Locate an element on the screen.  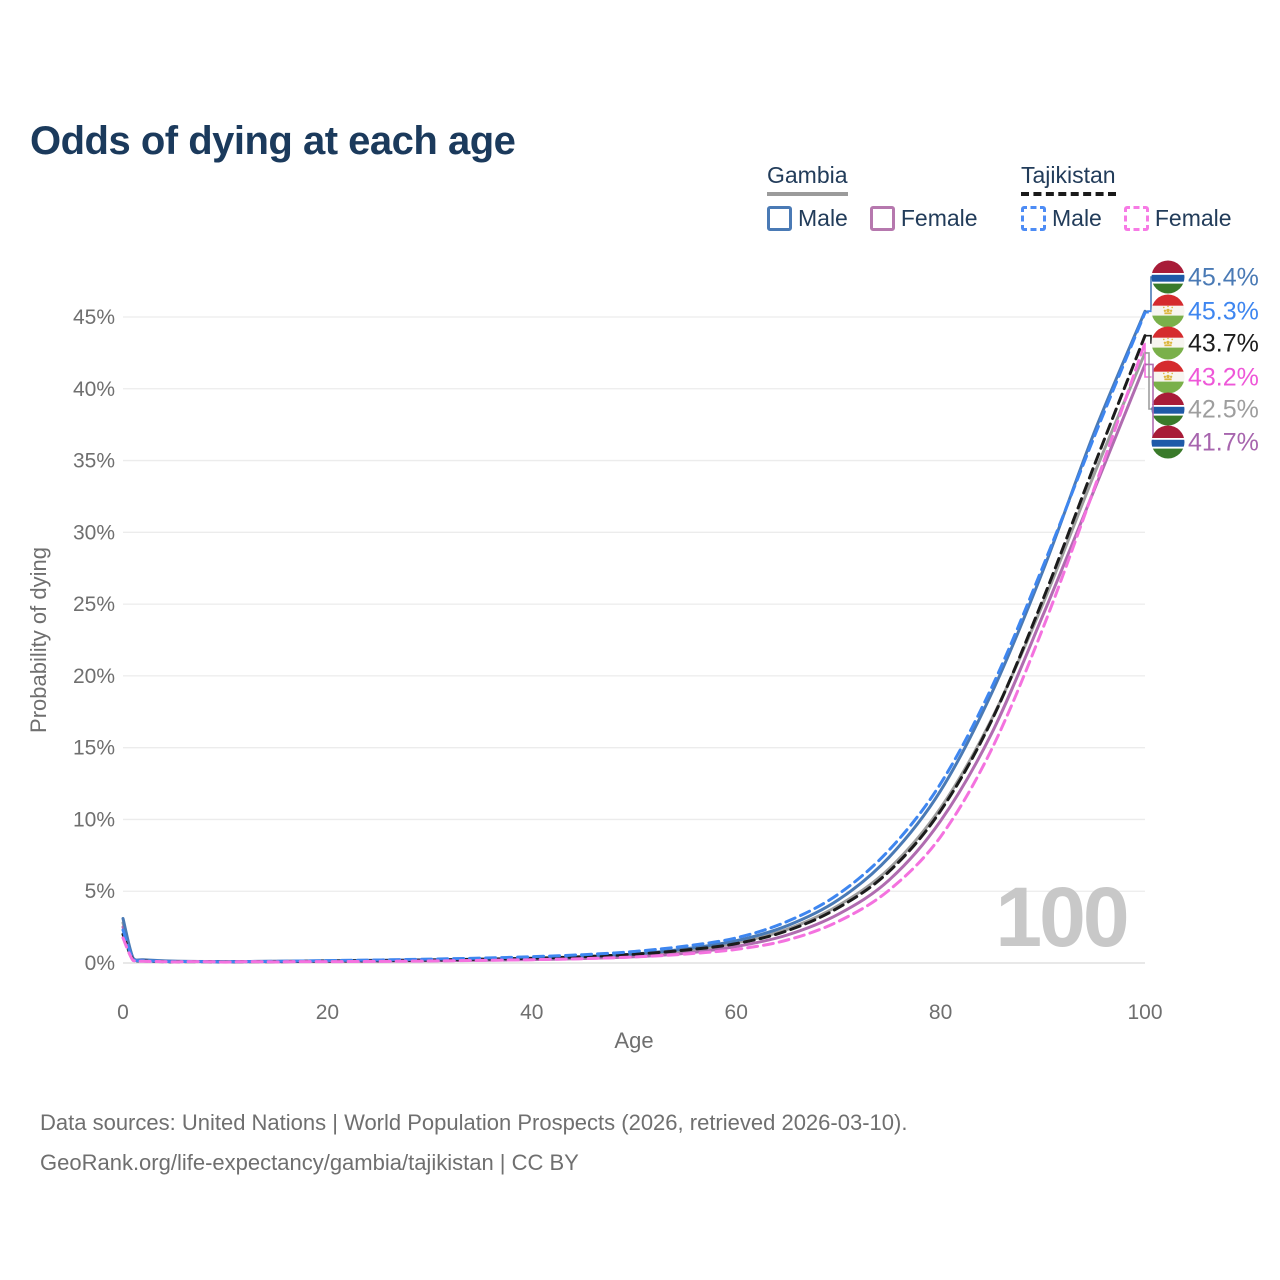
x-tick-label: 60 is located at coordinates (736, 1012).